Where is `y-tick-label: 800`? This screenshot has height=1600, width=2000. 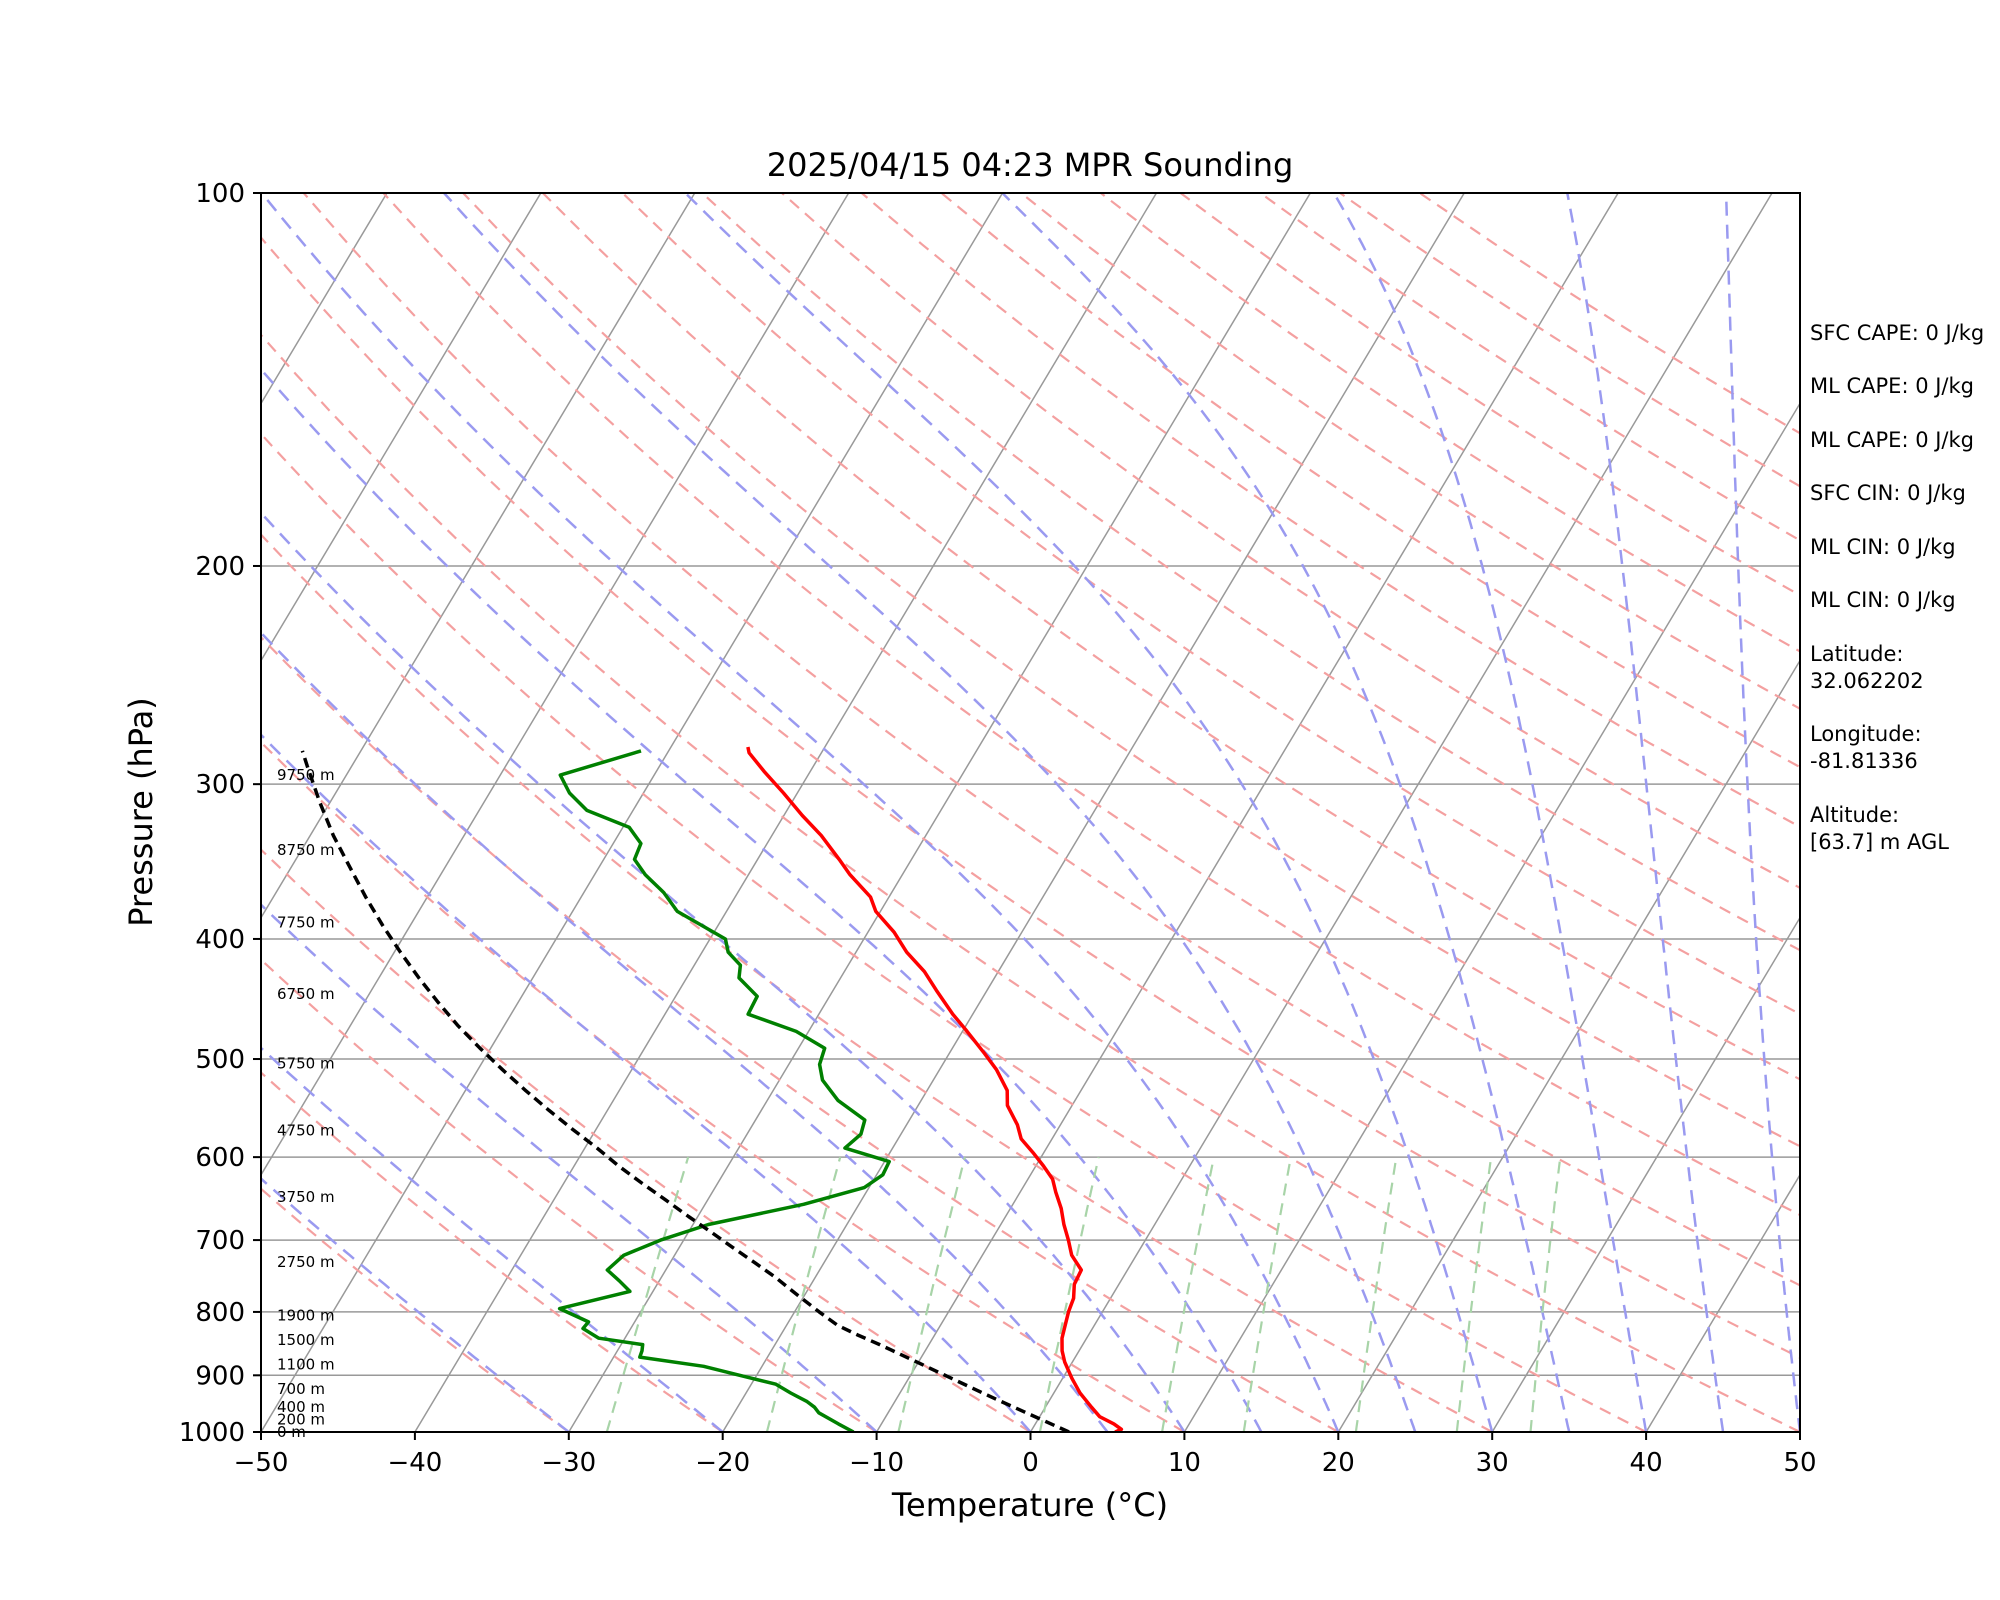
y-tick-label: 800 is located at coordinates (220, 1313).